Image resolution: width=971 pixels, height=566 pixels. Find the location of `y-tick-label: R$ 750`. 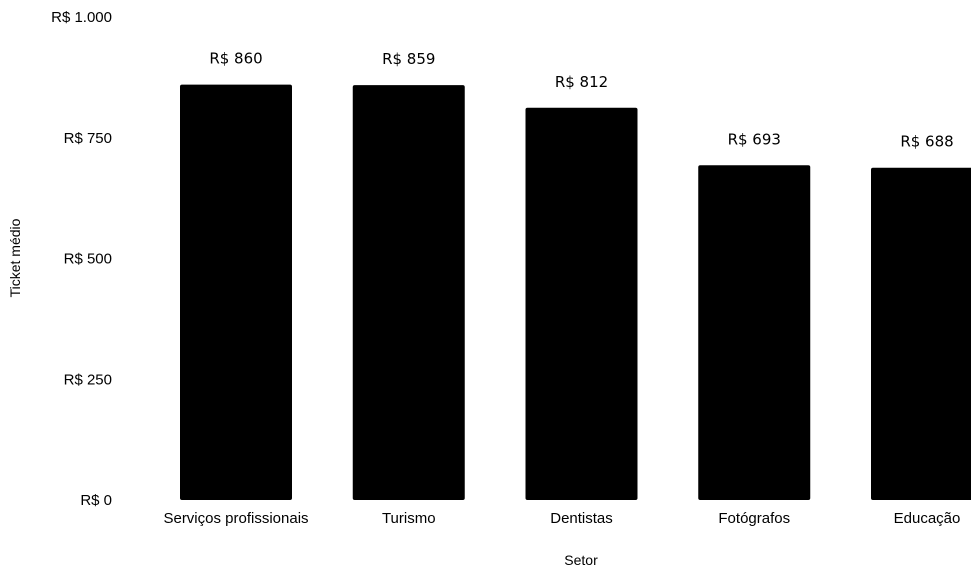

y-tick-label: R$ 750 is located at coordinates (88, 138).